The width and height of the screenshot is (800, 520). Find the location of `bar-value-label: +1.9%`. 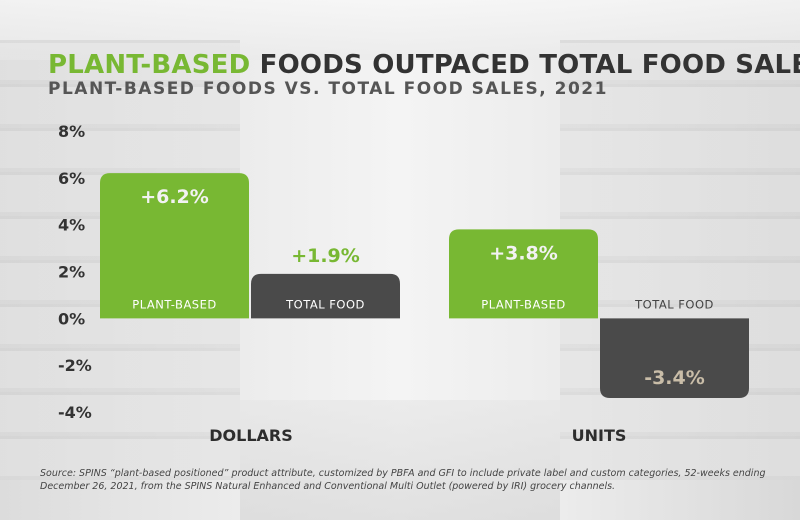

bar-value-label: +1.9% is located at coordinates (325, 256).